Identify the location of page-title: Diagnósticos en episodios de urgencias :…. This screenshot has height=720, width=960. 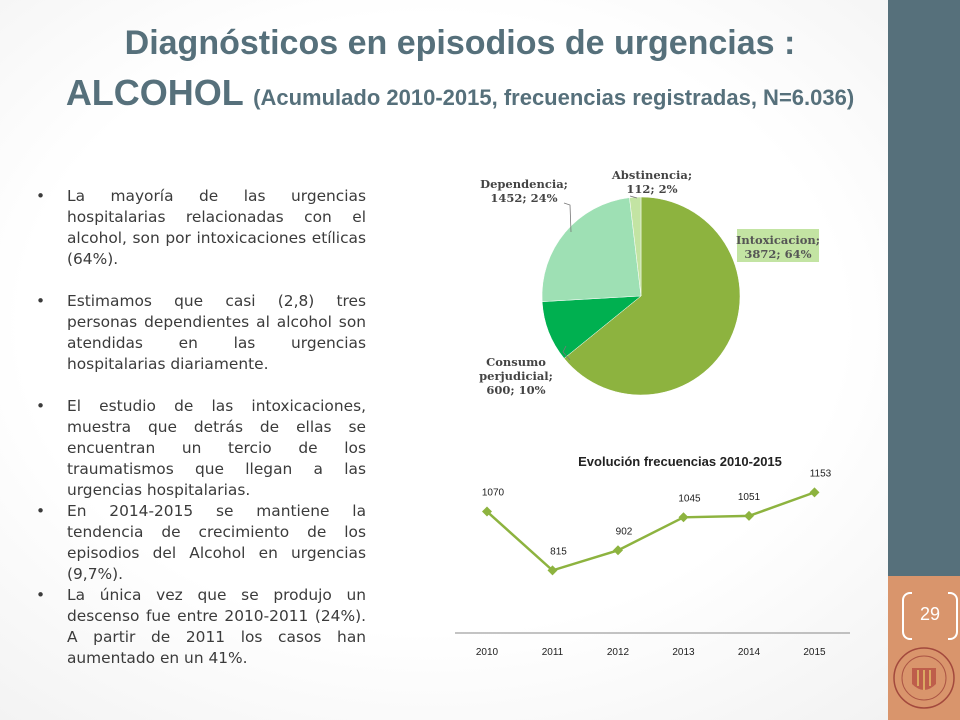
(460, 72).